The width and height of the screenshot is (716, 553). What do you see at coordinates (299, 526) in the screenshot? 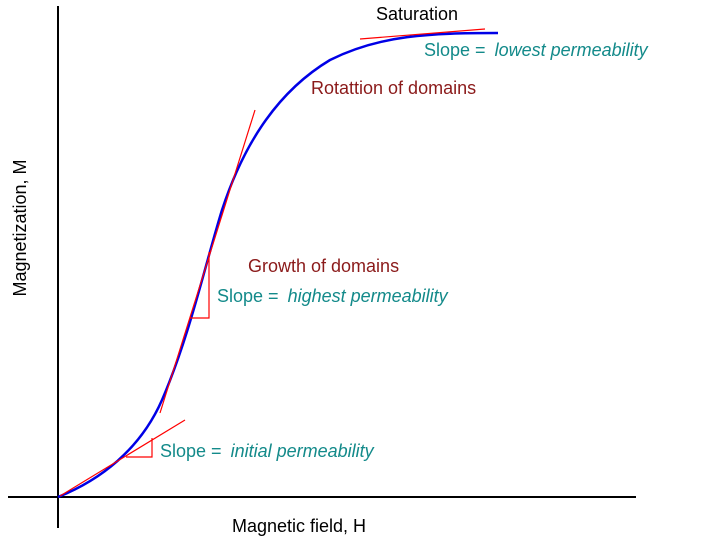
I see `x-axis-label: Magnetic field, H` at bounding box center [299, 526].